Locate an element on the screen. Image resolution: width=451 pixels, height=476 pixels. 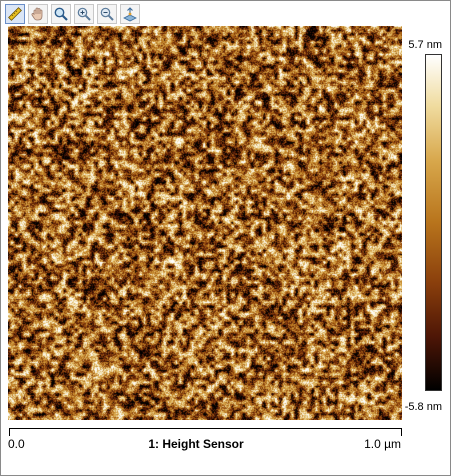
hand-icon is located at coordinates (37, 14).